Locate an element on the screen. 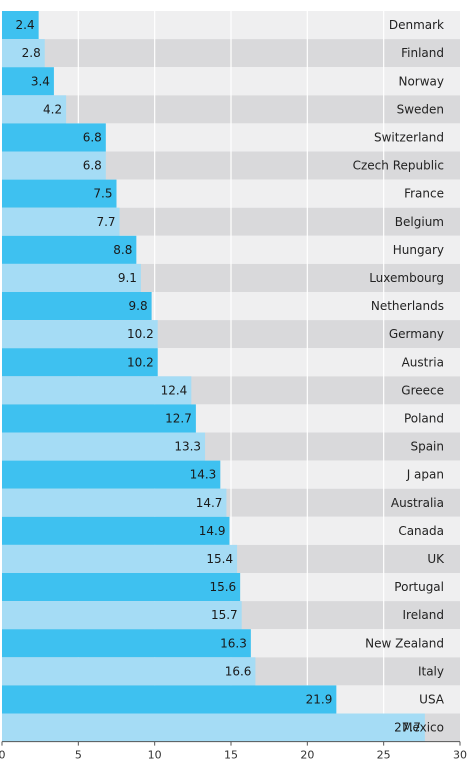  category-label: Denmark is located at coordinates (416, 25).